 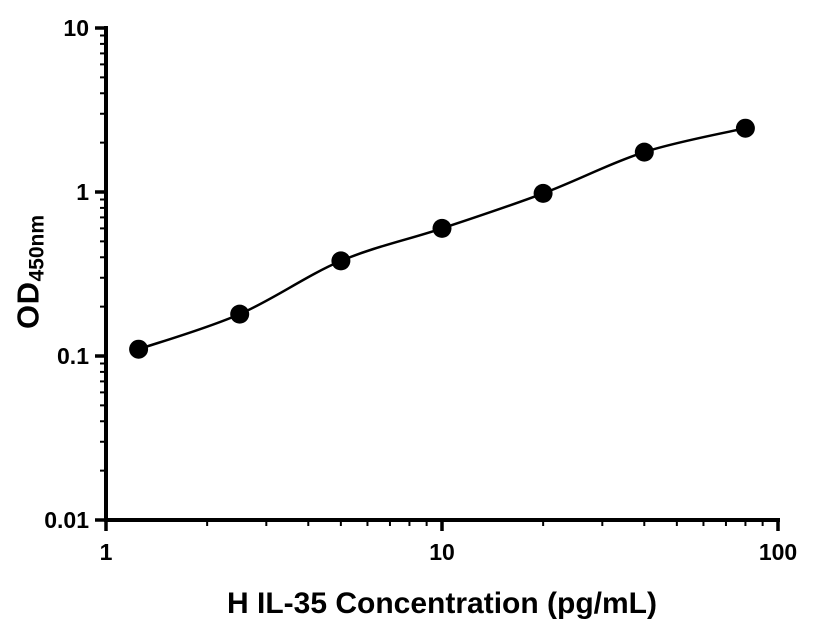 I want to click on y-tick-label: 0.1, so click(x=73, y=356).